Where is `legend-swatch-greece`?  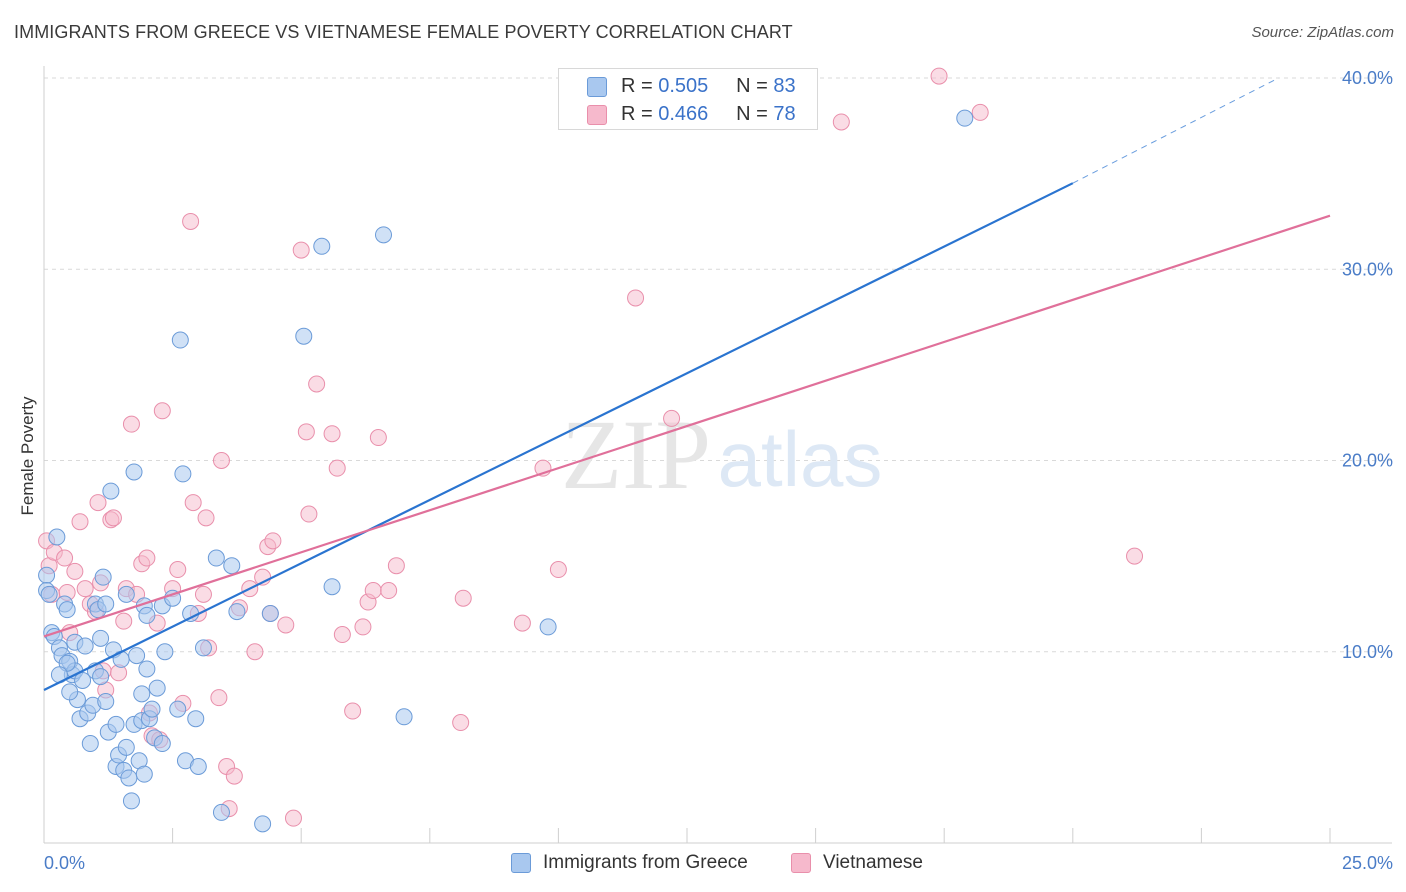
legend-swatch-greece is located at coordinates (521, 863).